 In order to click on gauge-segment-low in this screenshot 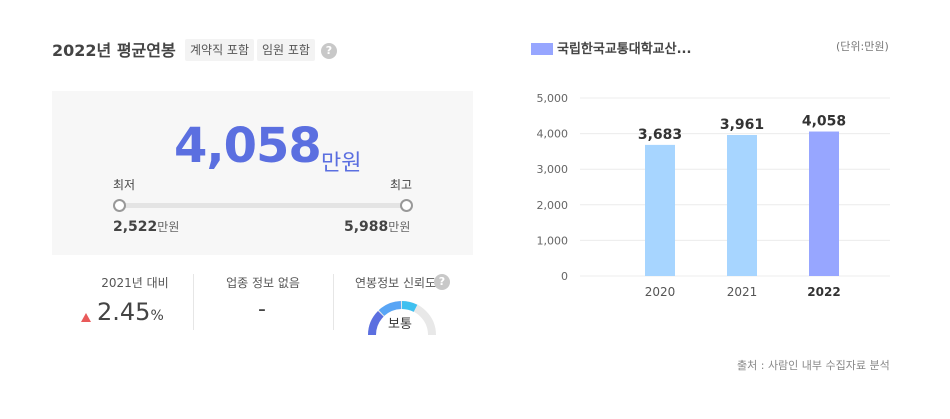, I will do `click(376, 323)`.